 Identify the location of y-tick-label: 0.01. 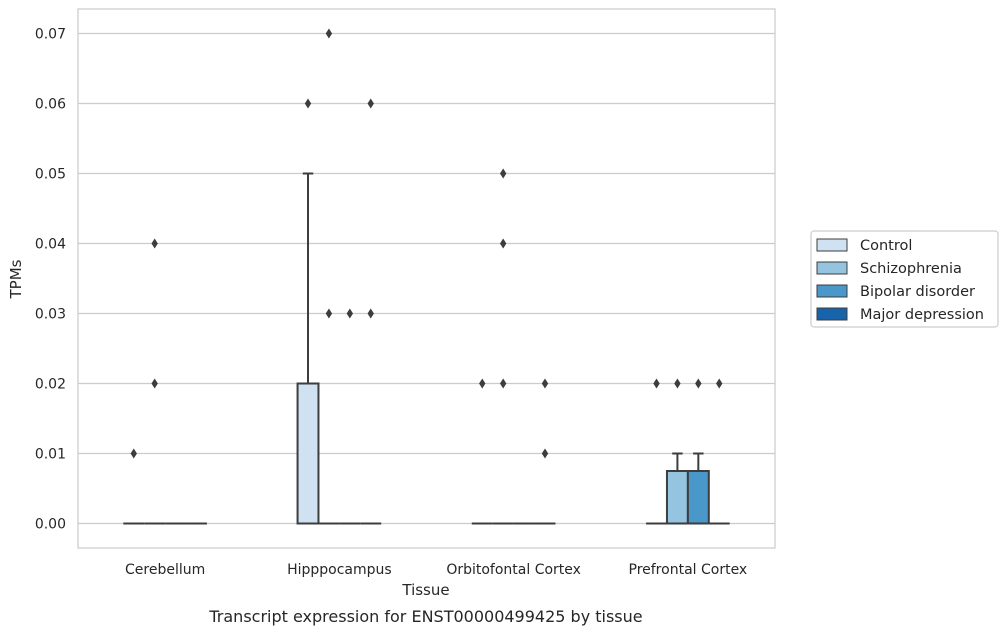
(50, 455).